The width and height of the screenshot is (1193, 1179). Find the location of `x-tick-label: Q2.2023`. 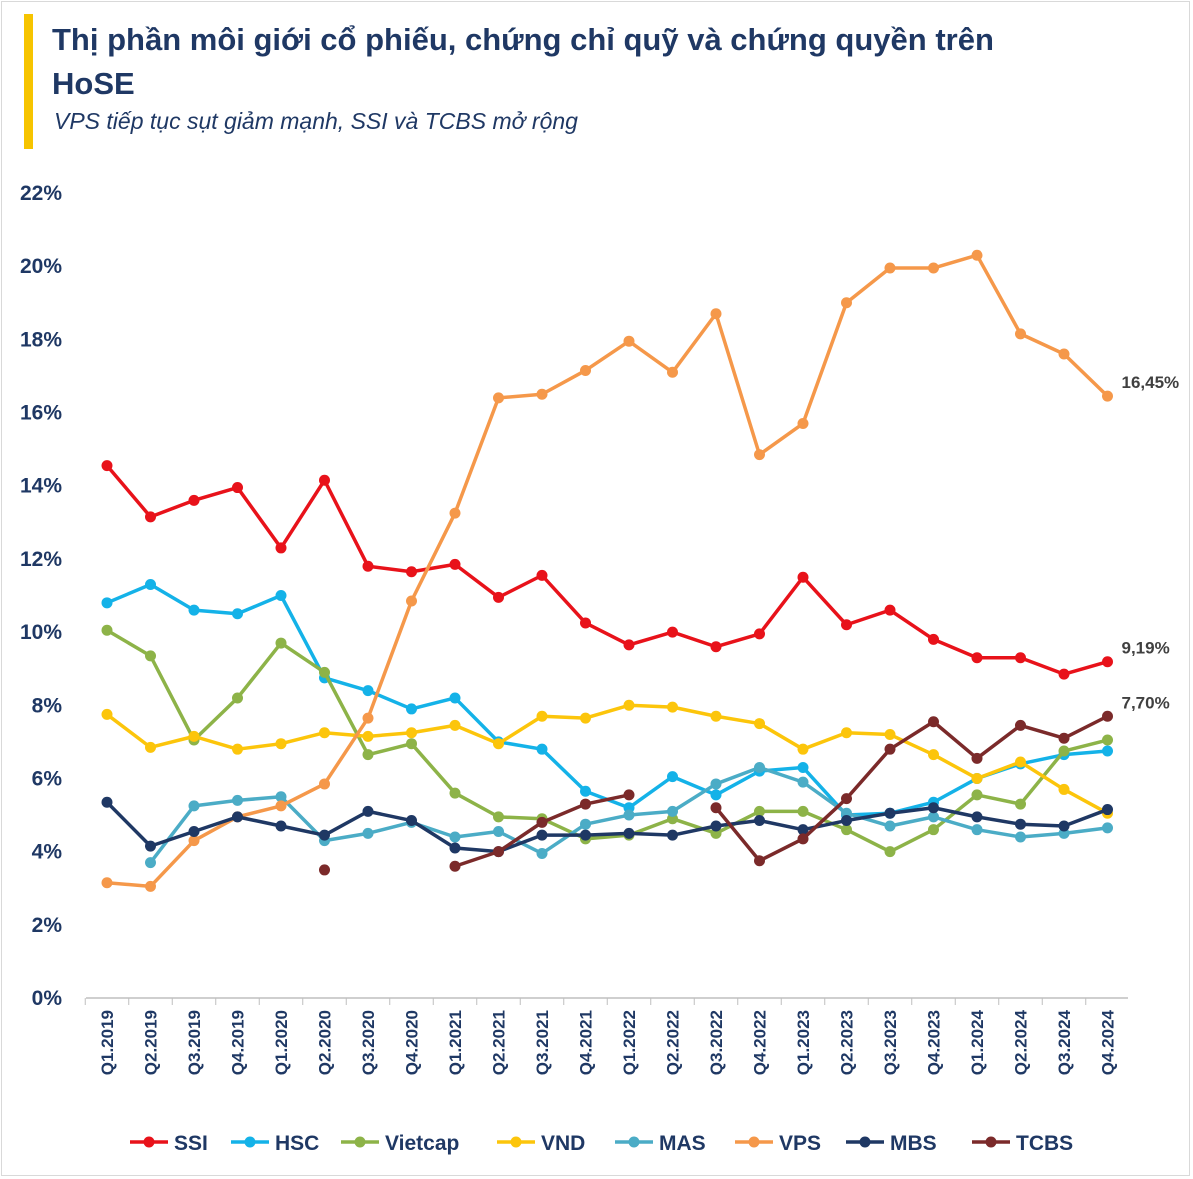

x-tick-label: Q2.2023 is located at coordinates (847, 1042).